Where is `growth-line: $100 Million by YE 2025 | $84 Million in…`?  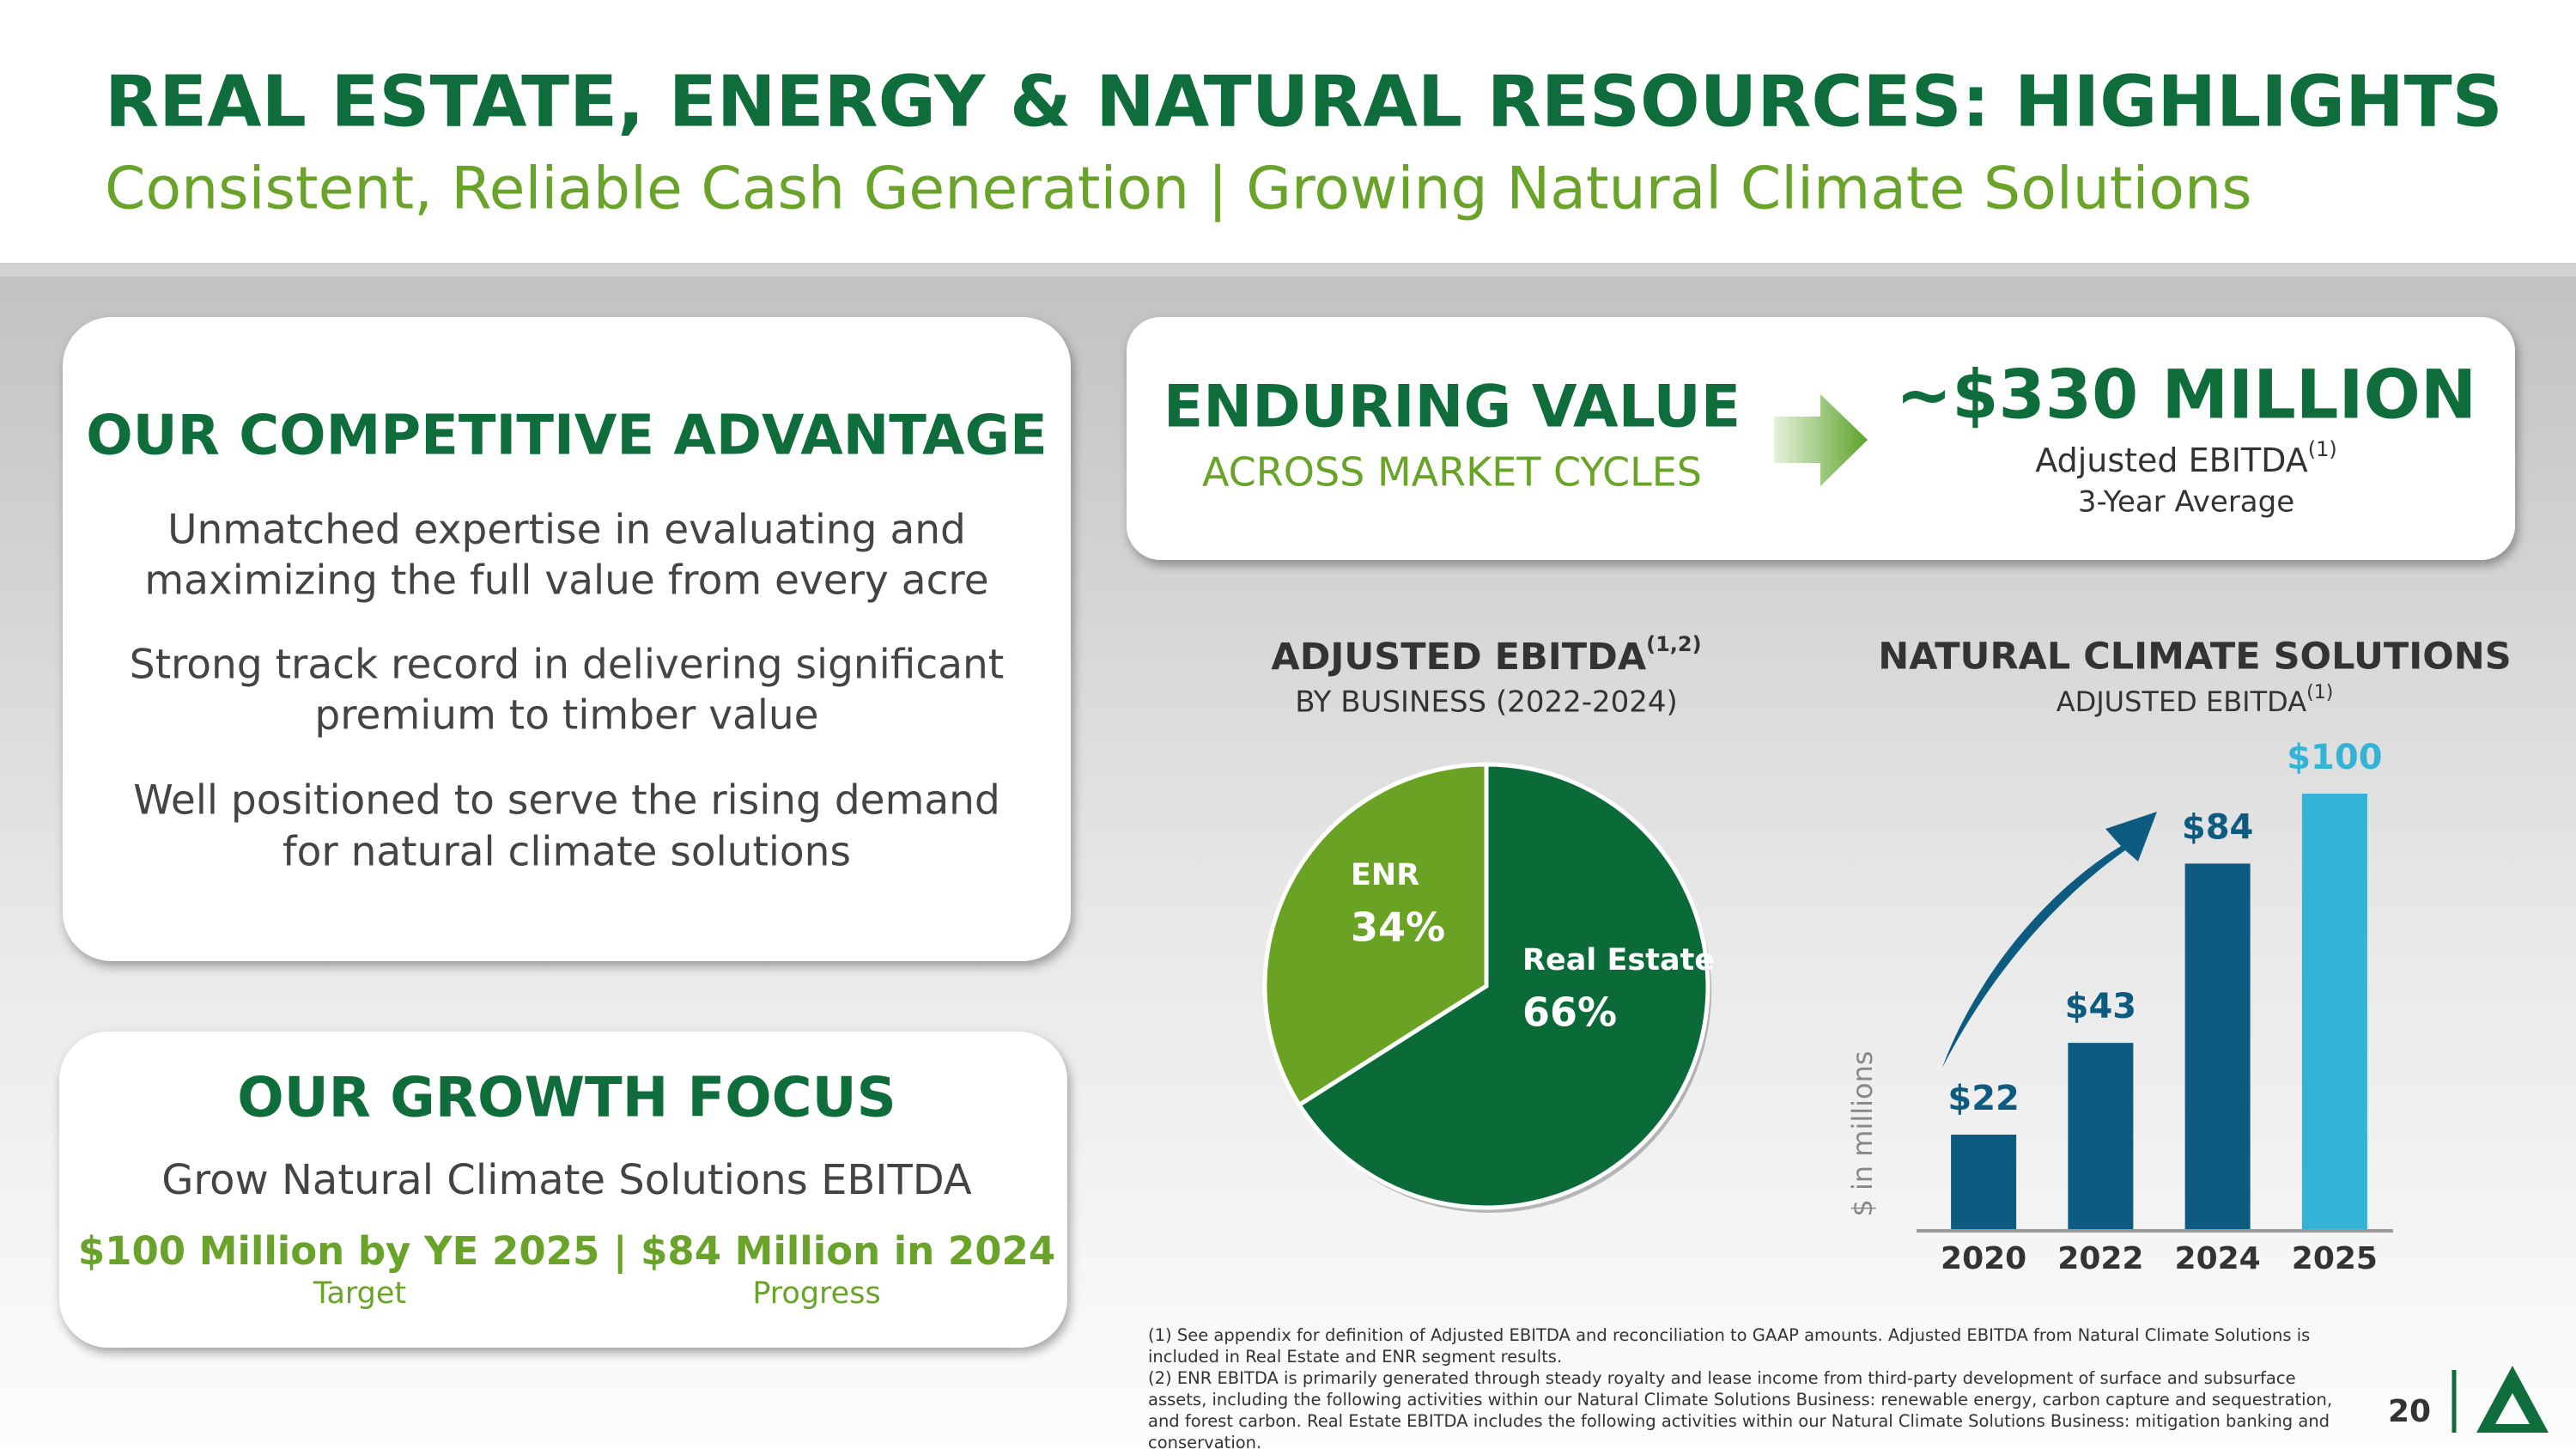
growth-line: $100 Million by YE 2025 | $84 Million in… is located at coordinates (566, 1251).